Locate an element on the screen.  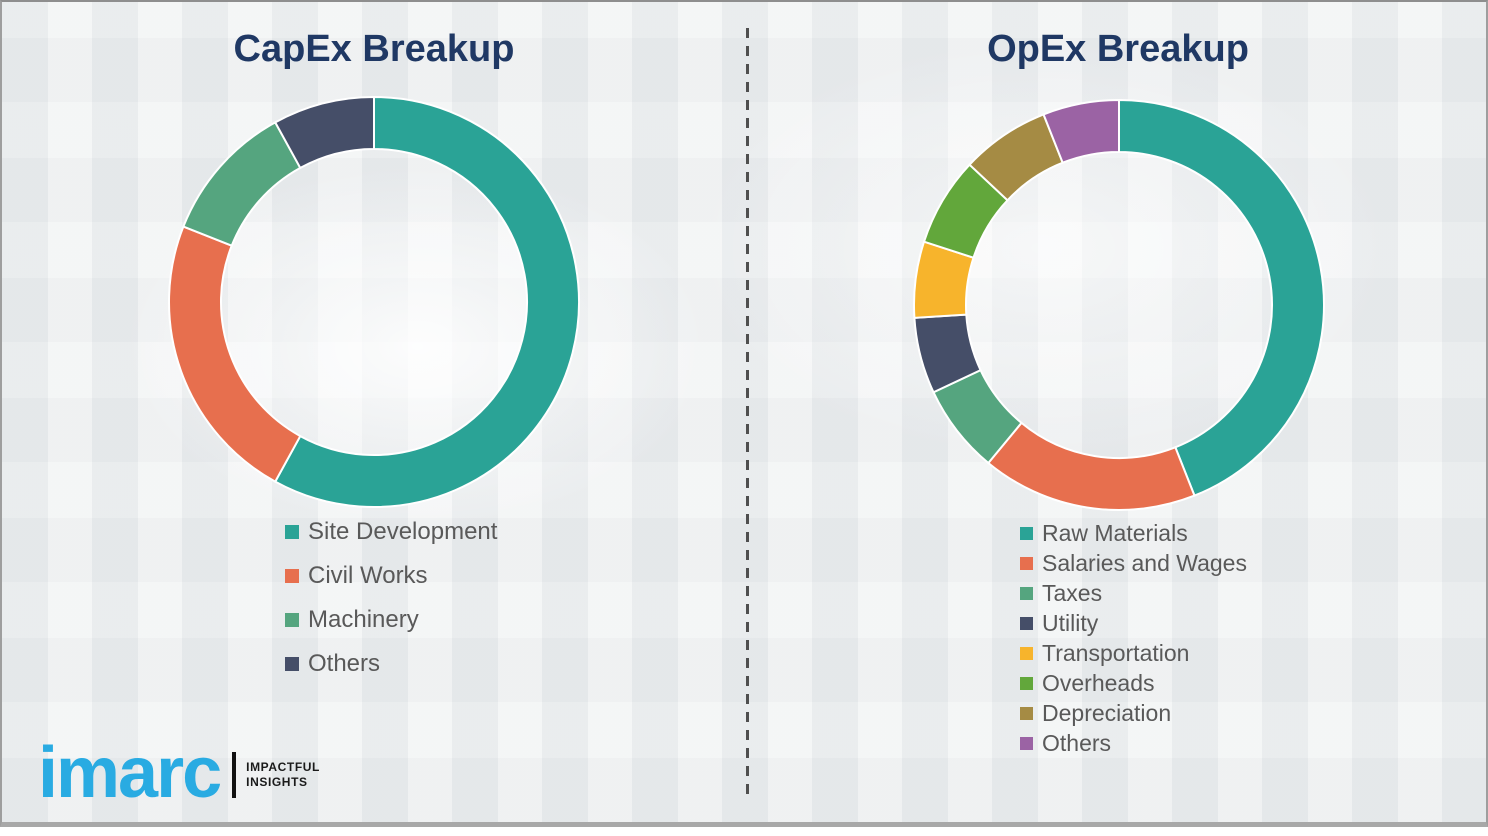
logo-tagline: IMPACTFUL INSIGHTS is located at coordinates (283, 782).